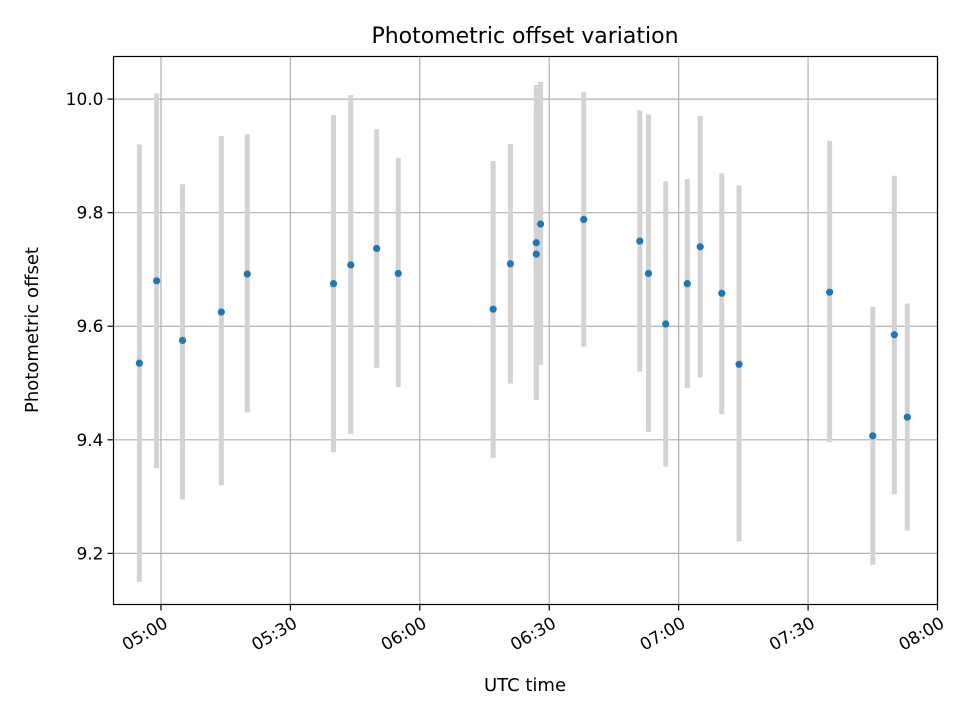 The image size is (960, 720). I want to click on x-tick-label: 07:30, so click(792, 635).